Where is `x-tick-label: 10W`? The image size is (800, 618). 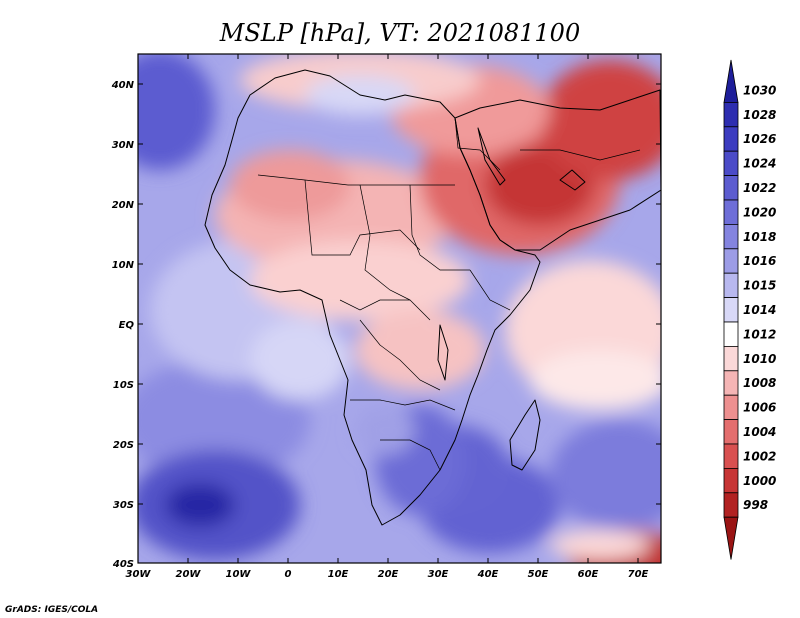
x-tick-label: 10W is located at coordinates (239, 574).